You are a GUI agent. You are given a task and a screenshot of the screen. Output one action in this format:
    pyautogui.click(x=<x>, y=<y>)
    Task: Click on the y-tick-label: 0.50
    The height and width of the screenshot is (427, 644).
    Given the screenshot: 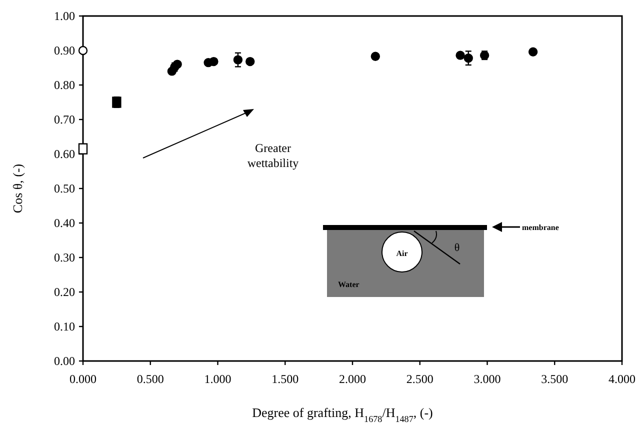 What is the action you would take?
    pyautogui.click(x=64, y=189)
    